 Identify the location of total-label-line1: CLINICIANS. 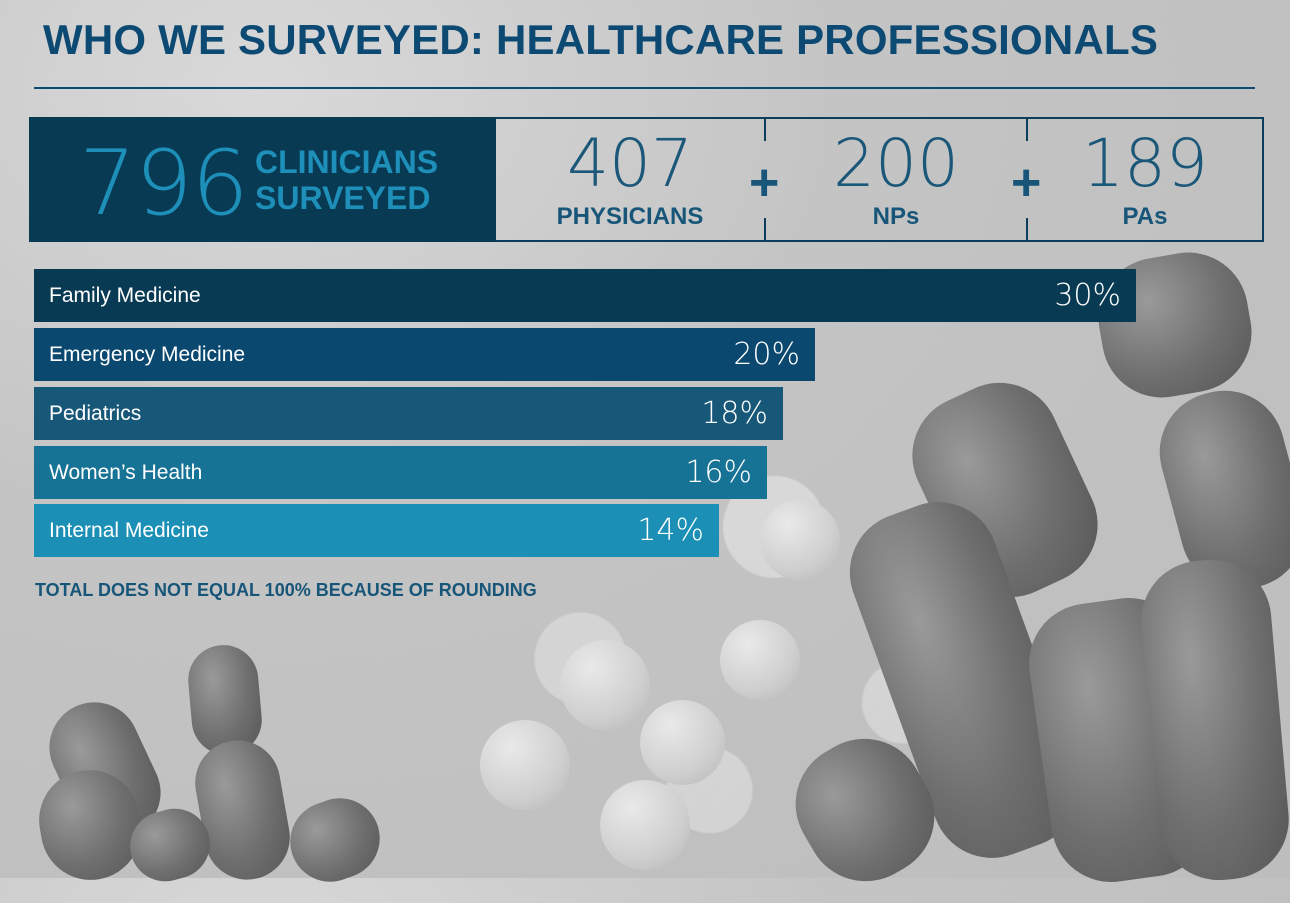
(347, 162).